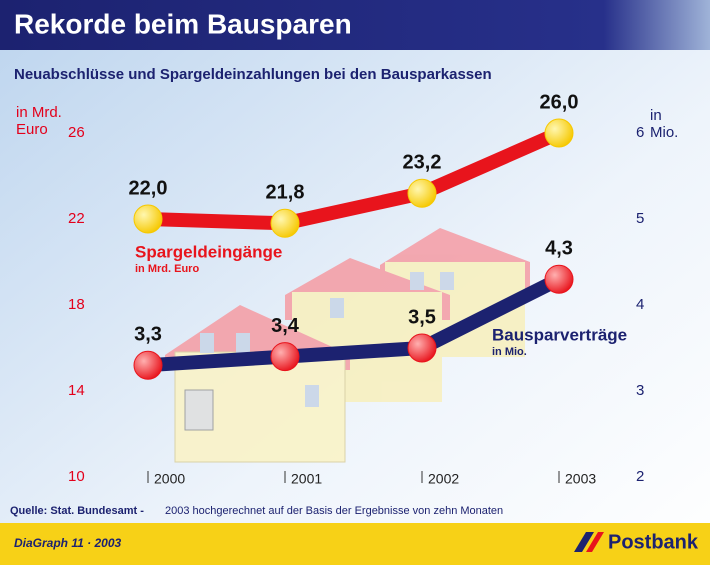  I want to click on x-tick-label: 2002, so click(443, 479).